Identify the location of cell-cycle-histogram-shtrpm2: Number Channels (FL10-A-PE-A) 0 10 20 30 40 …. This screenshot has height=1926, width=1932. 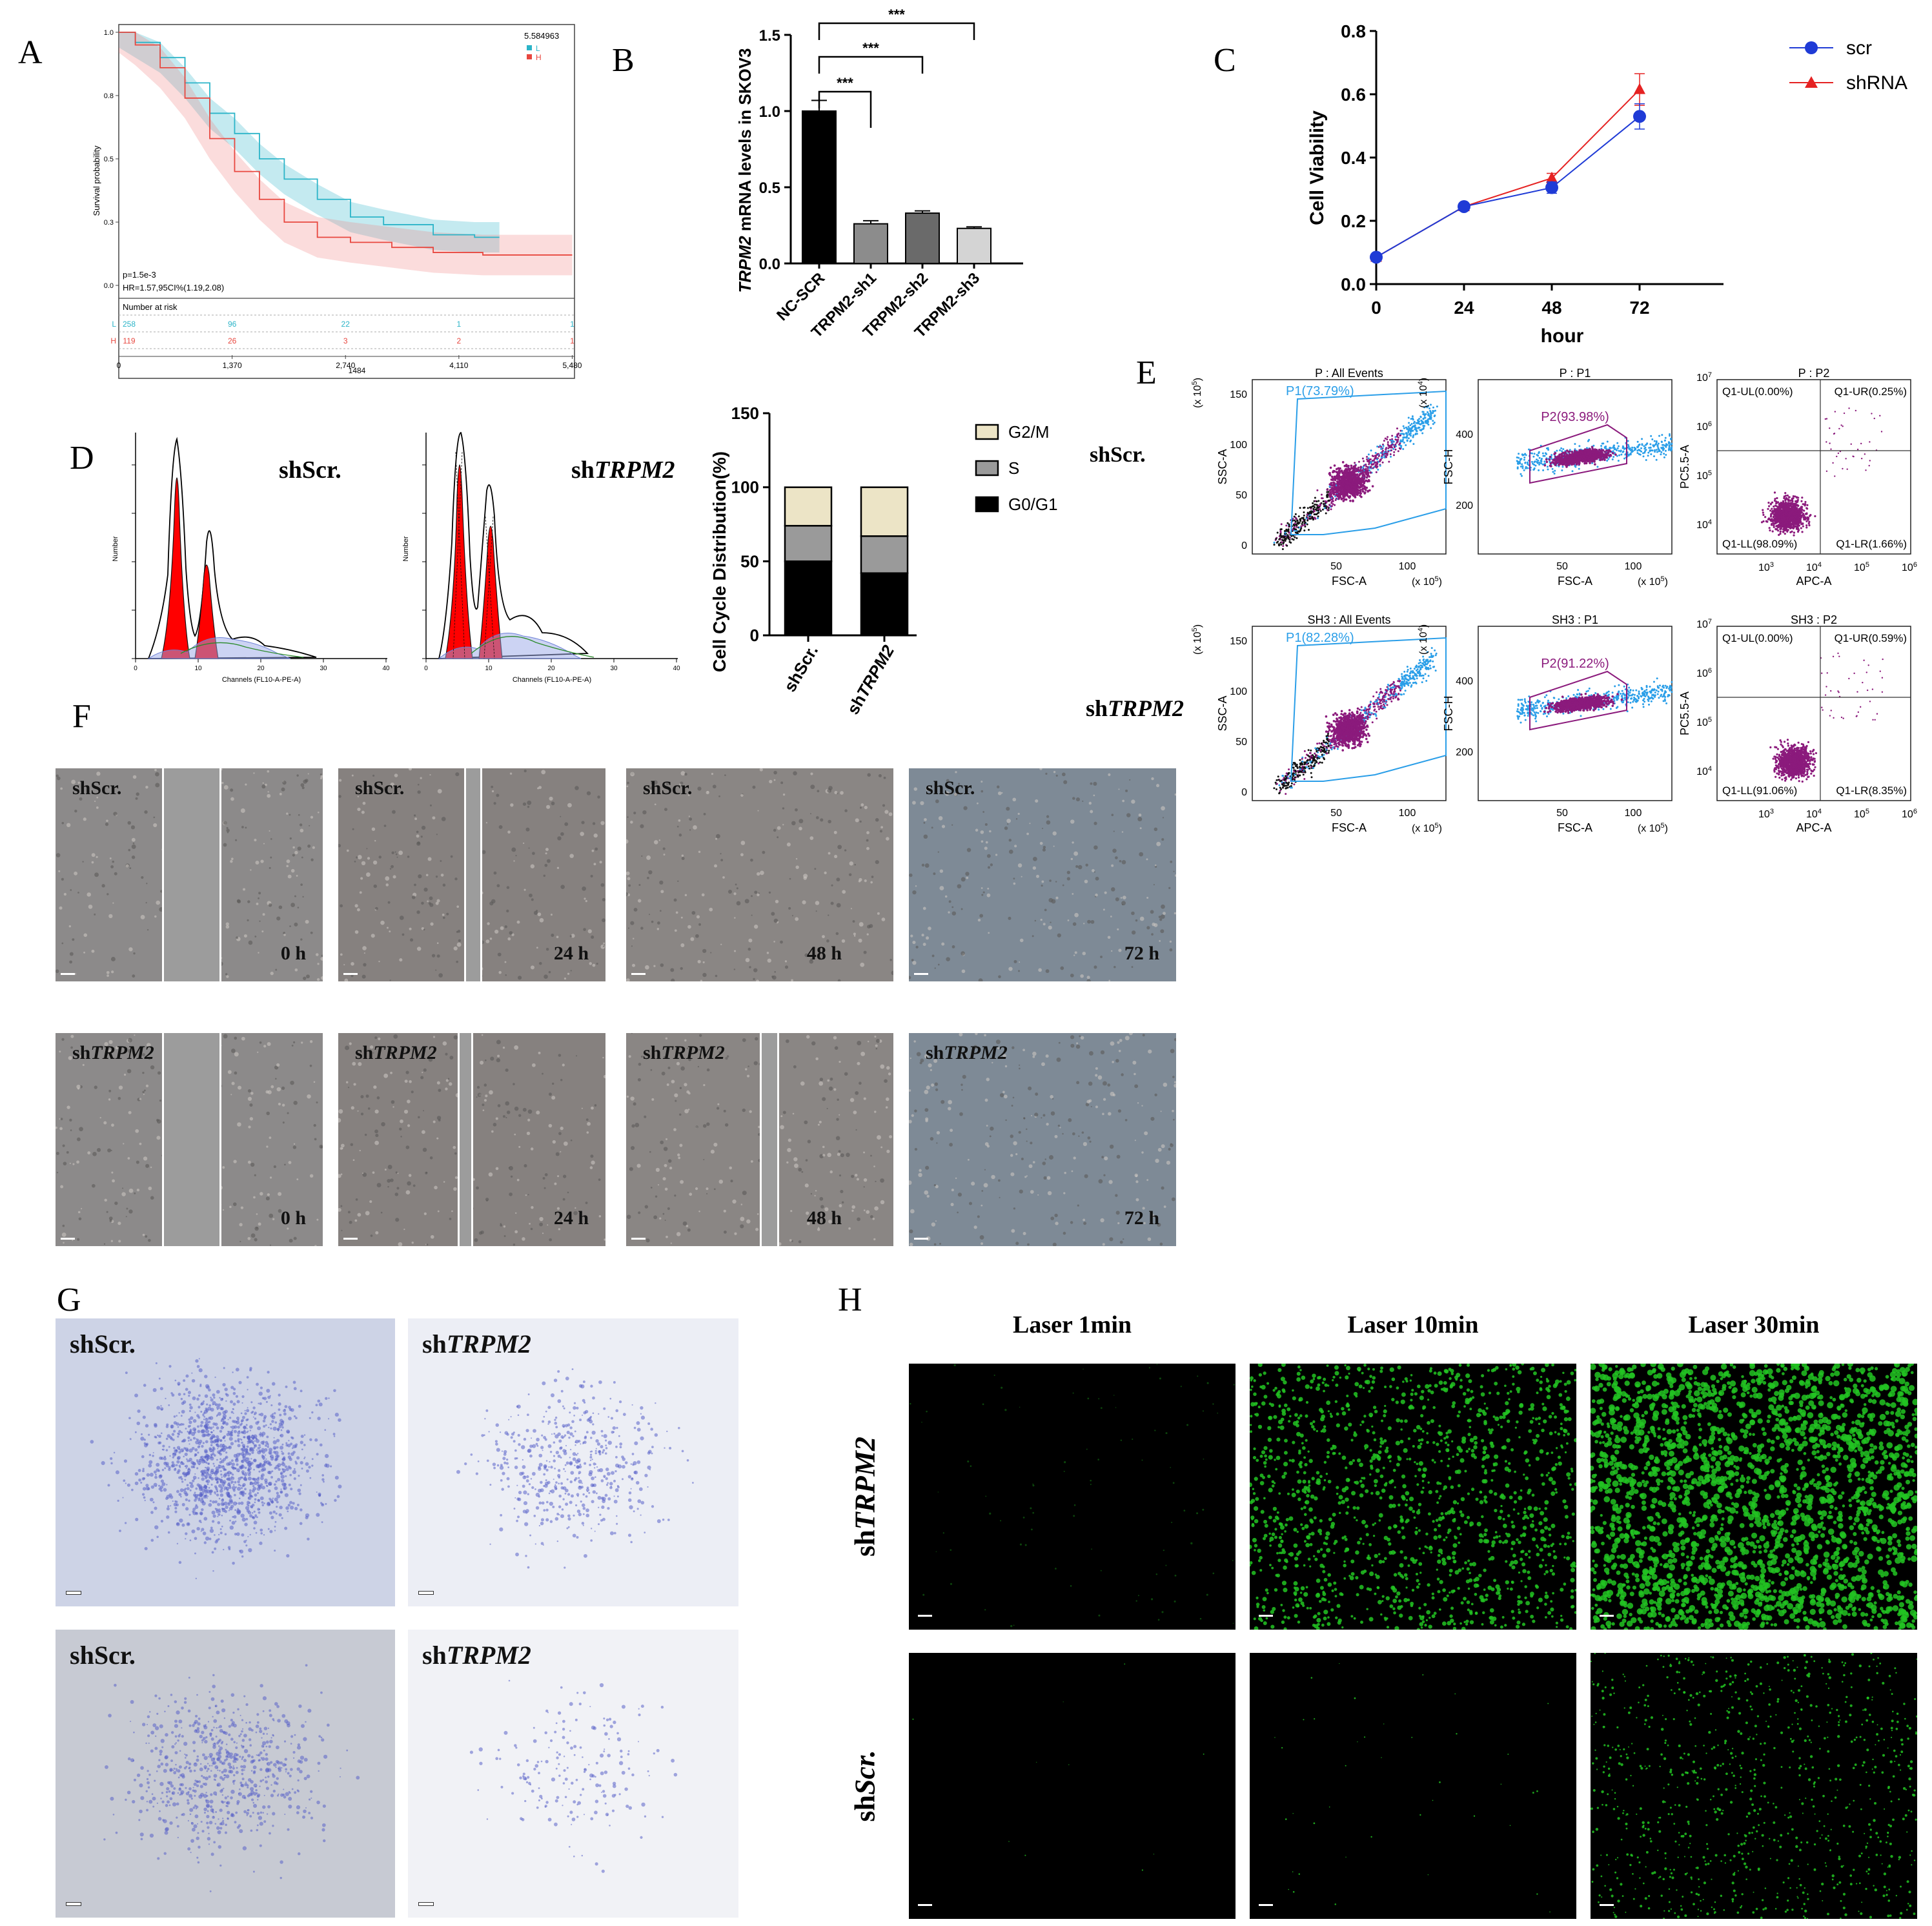
(541, 558).